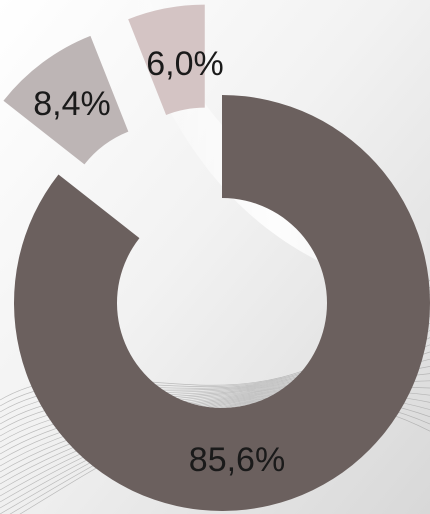 The height and width of the screenshot is (514, 430). Describe the element at coordinates (237, 460) in the screenshot. I see `data-label: 85,6%` at that location.